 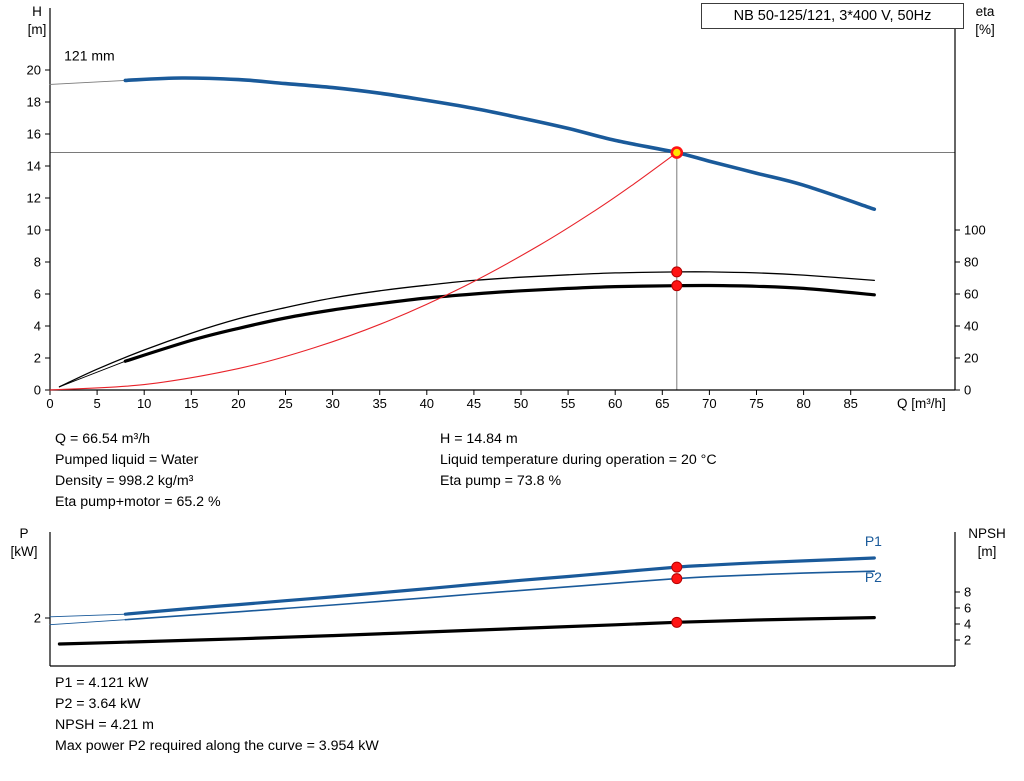 What do you see at coordinates (500, 595) in the screenshot?
I see `p2-curve` at bounding box center [500, 595].